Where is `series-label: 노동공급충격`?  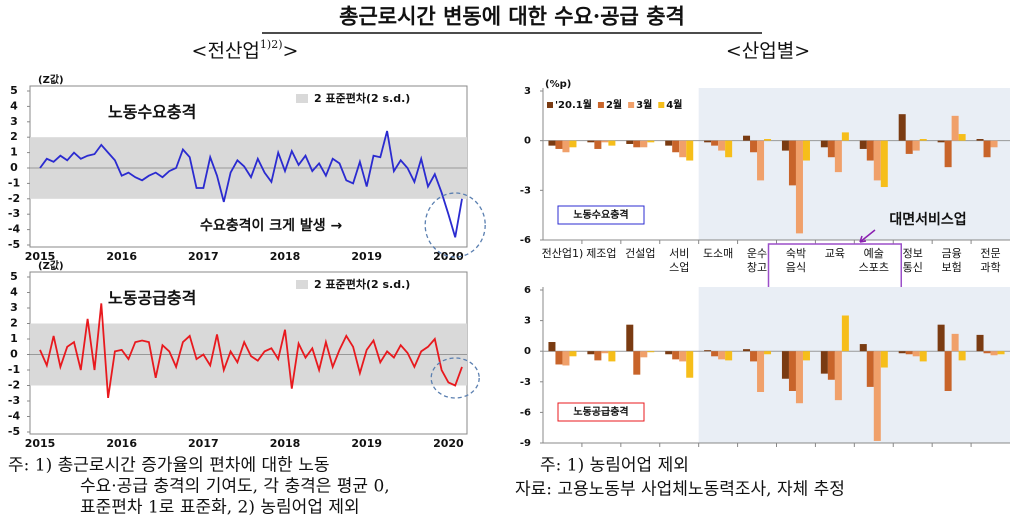 series-label: 노동공급충격 is located at coordinates (600, 411).